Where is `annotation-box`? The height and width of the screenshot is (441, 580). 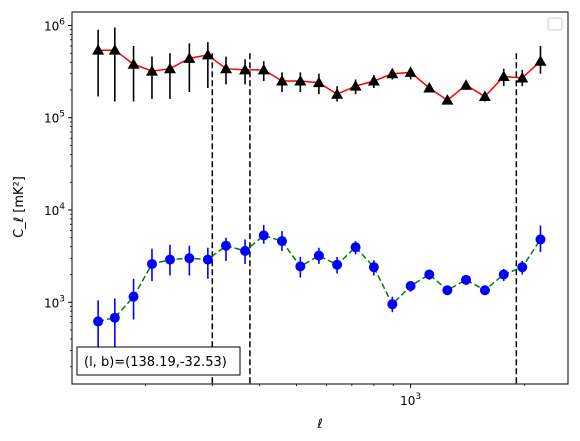 annotation-box is located at coordinates (158, 361).